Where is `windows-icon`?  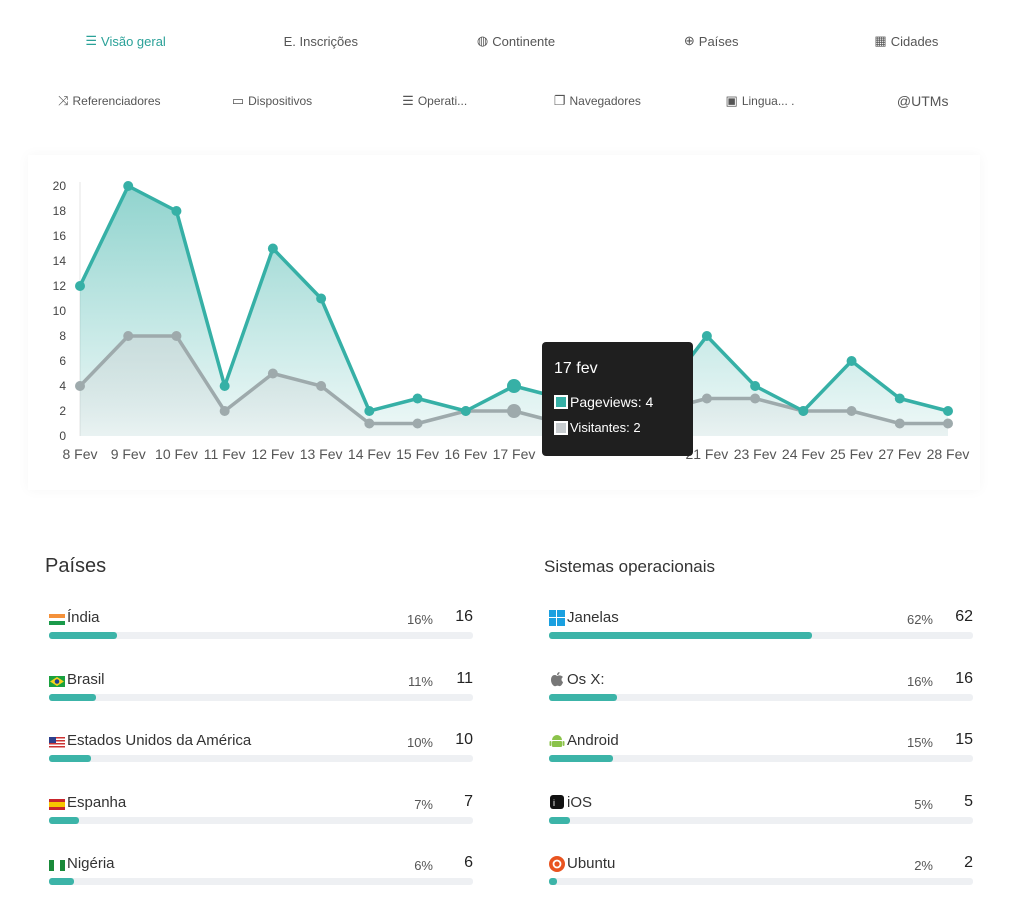 windows-icon is located at coordinates (557, 617).